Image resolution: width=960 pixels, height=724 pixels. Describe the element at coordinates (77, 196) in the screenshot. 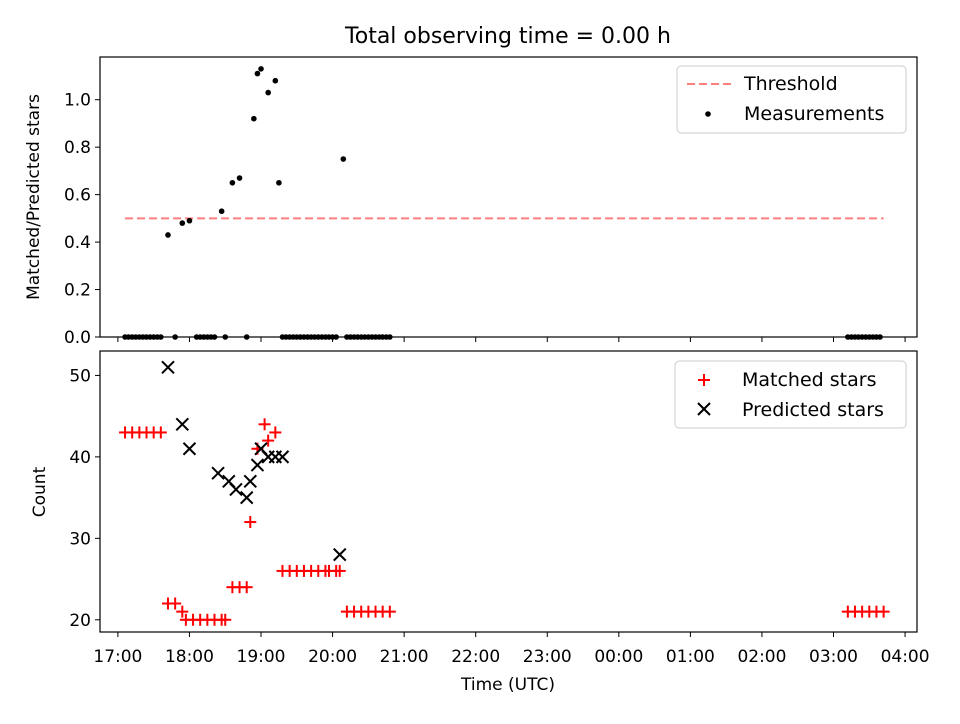

I see `top-y-tick-label: 0.6` at that location.